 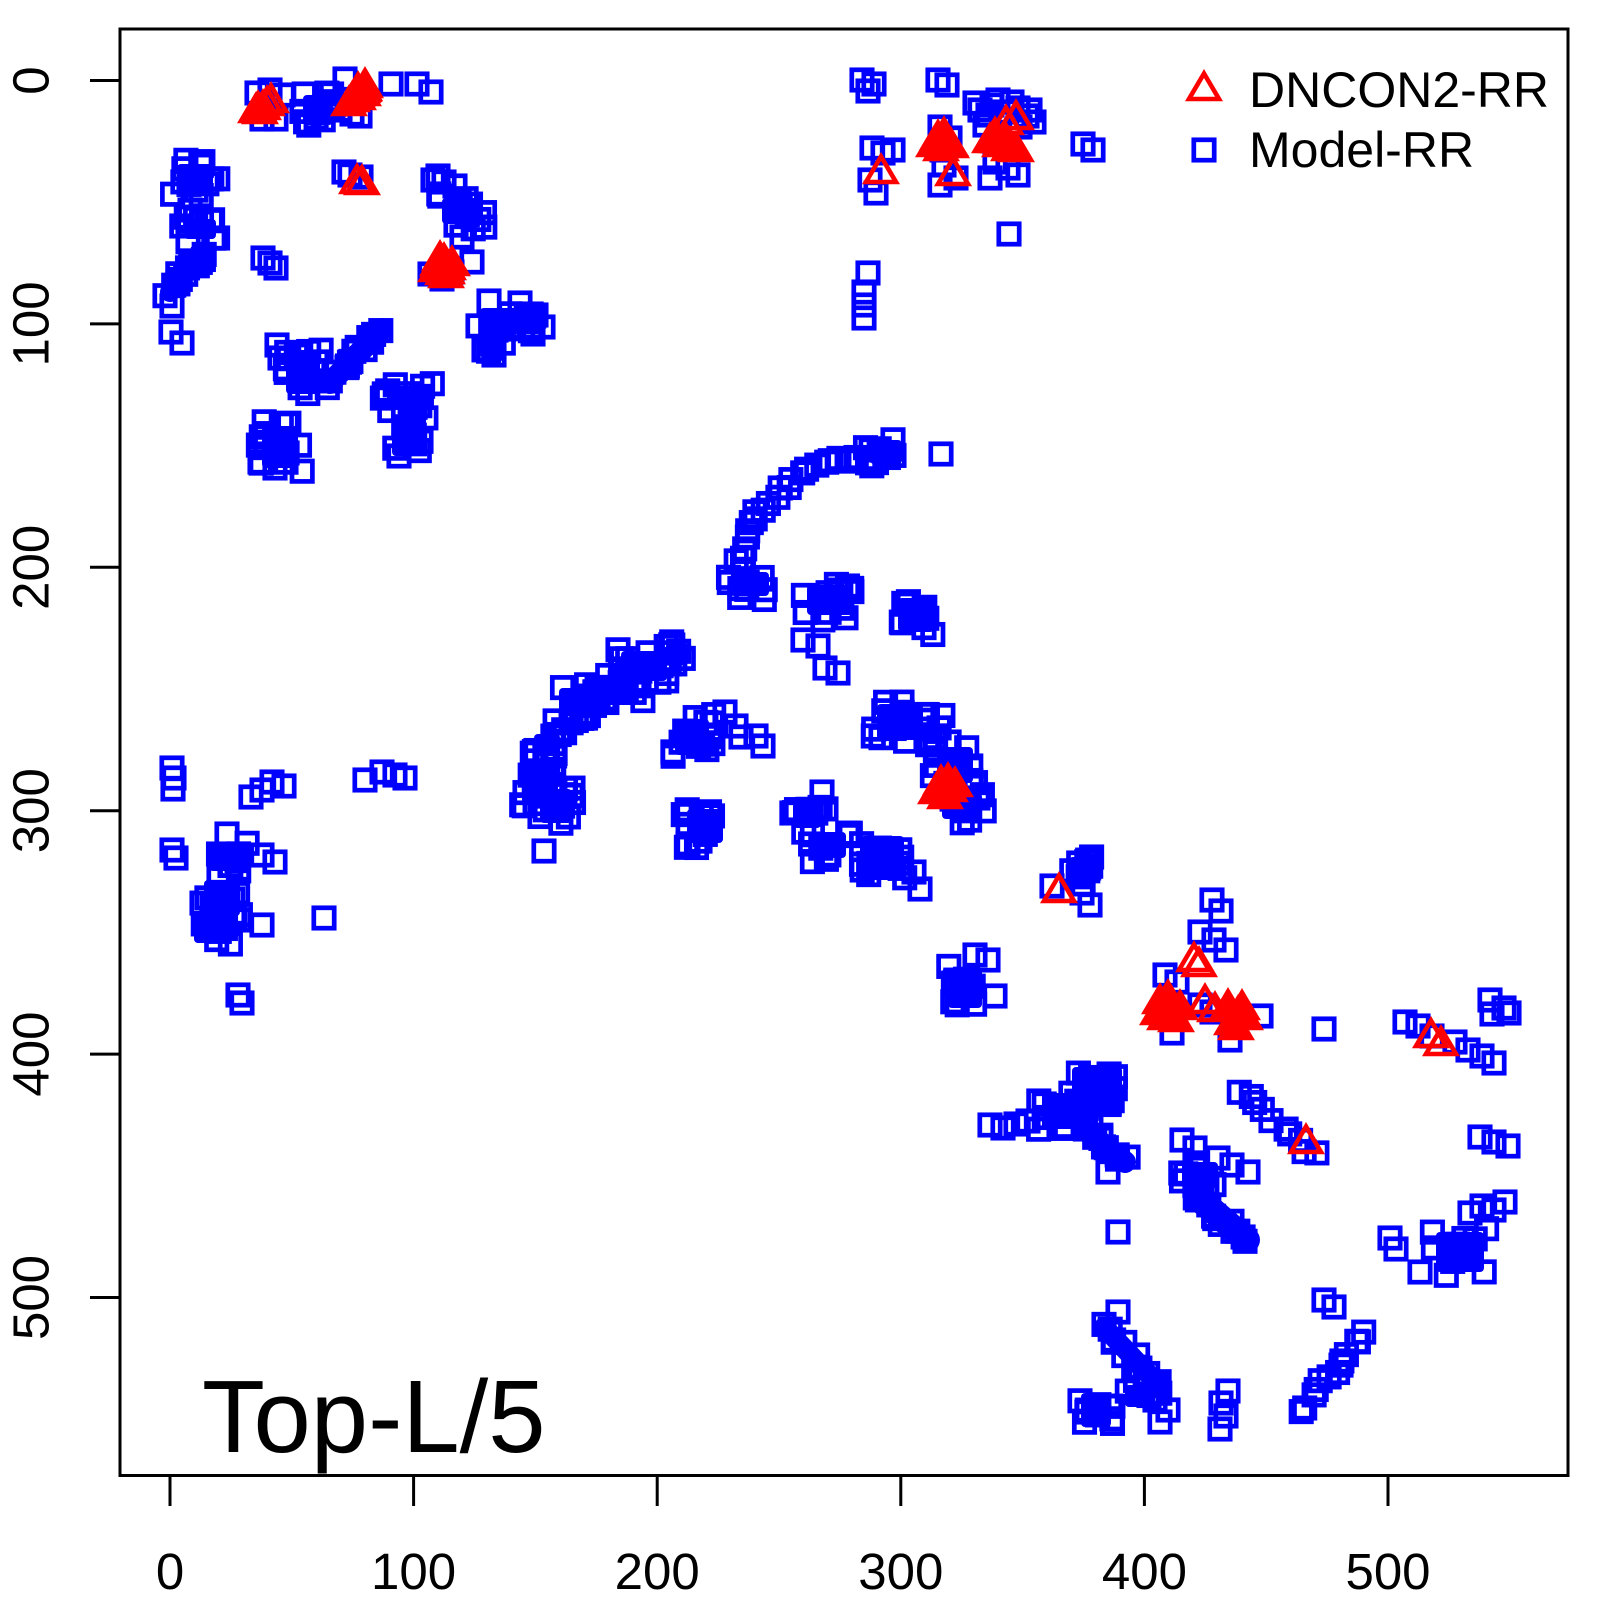 I want to click on svg-text: Top-L/5, so click(x=374, y=1416).